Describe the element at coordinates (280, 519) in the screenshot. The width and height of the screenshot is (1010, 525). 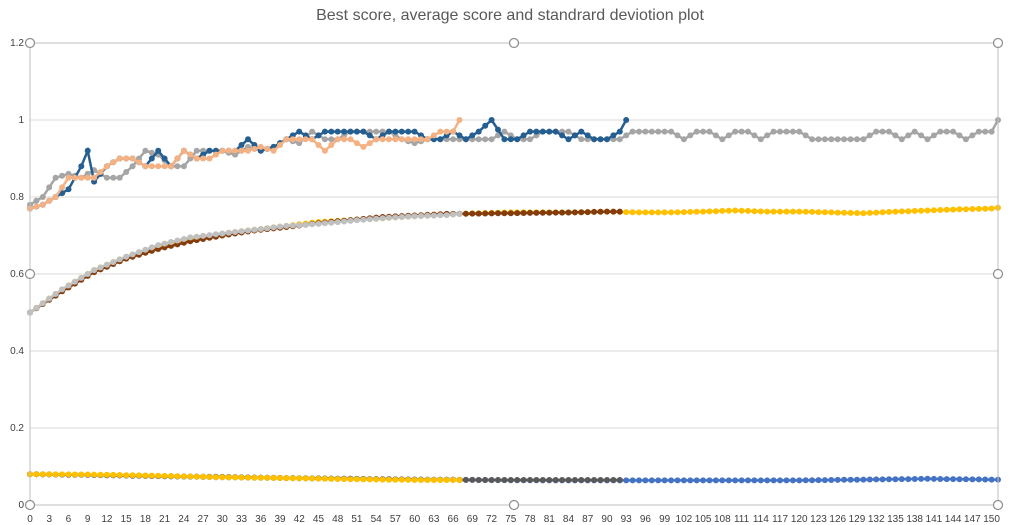
I see `x-tick-label: 39` at that location.